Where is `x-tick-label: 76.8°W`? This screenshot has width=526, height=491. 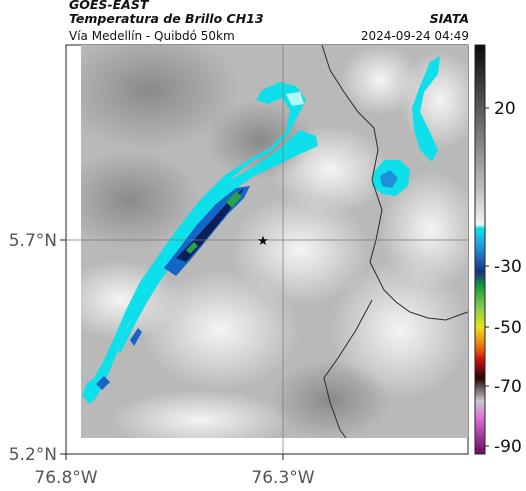
x-tick-label: 76.8°W is located at coordinates (65, 478).